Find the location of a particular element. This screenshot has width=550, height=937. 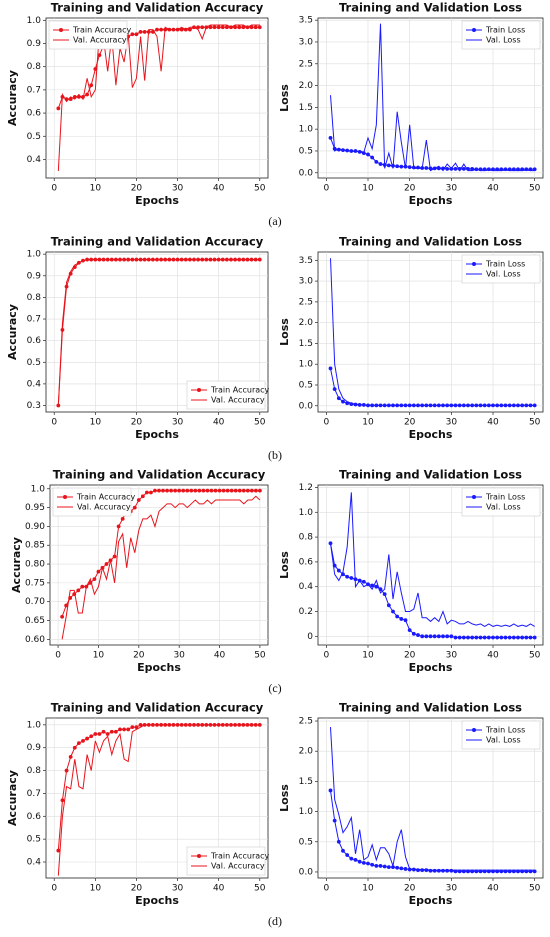

y-tick-label: 0.6 is located at coordinates (306, 562).